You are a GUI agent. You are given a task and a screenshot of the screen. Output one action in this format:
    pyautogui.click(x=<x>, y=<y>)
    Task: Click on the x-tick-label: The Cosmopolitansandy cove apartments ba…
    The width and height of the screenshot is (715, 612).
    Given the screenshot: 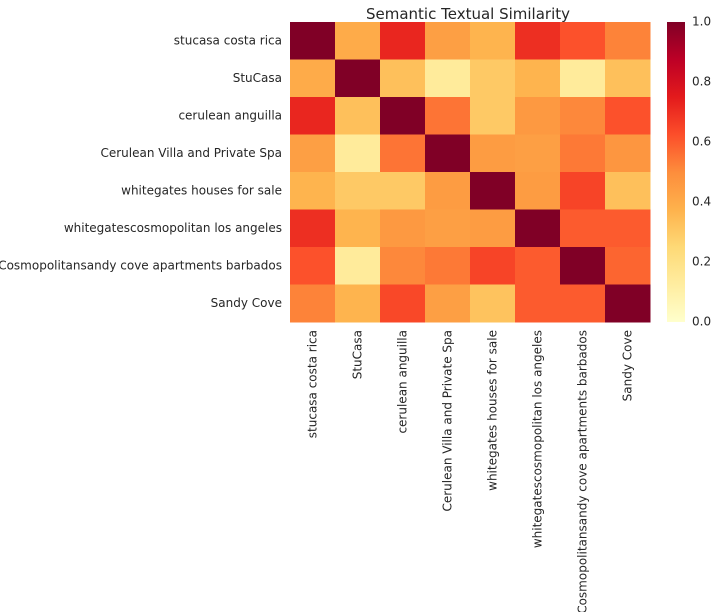 What is the action you would take?
    pyautogui.click(x=583, y=471)
    